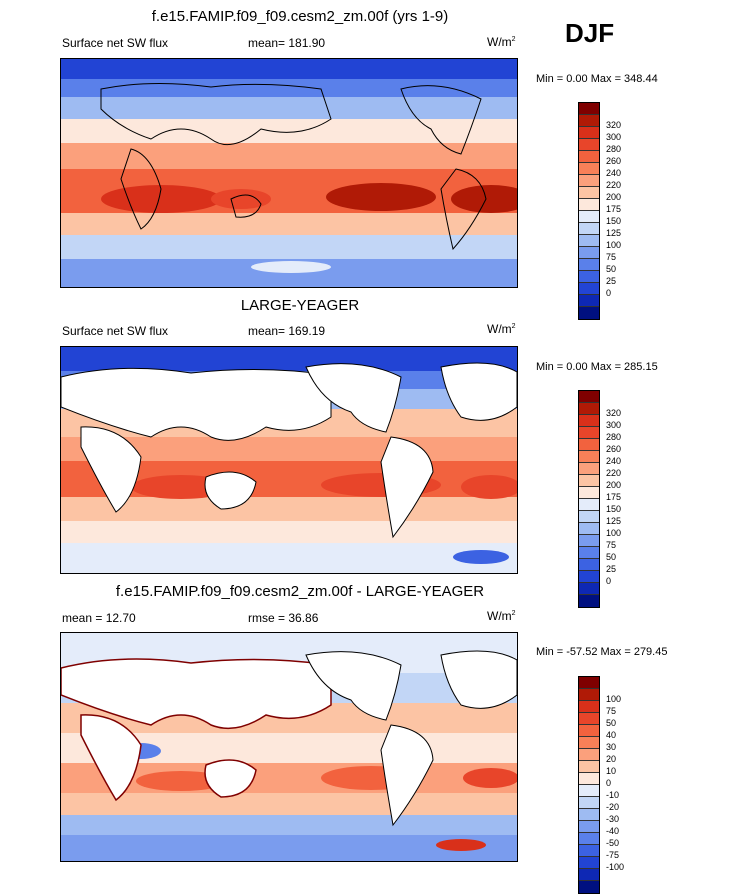  I want to click on colorbar-tick-label: -75, so click(613, 855).